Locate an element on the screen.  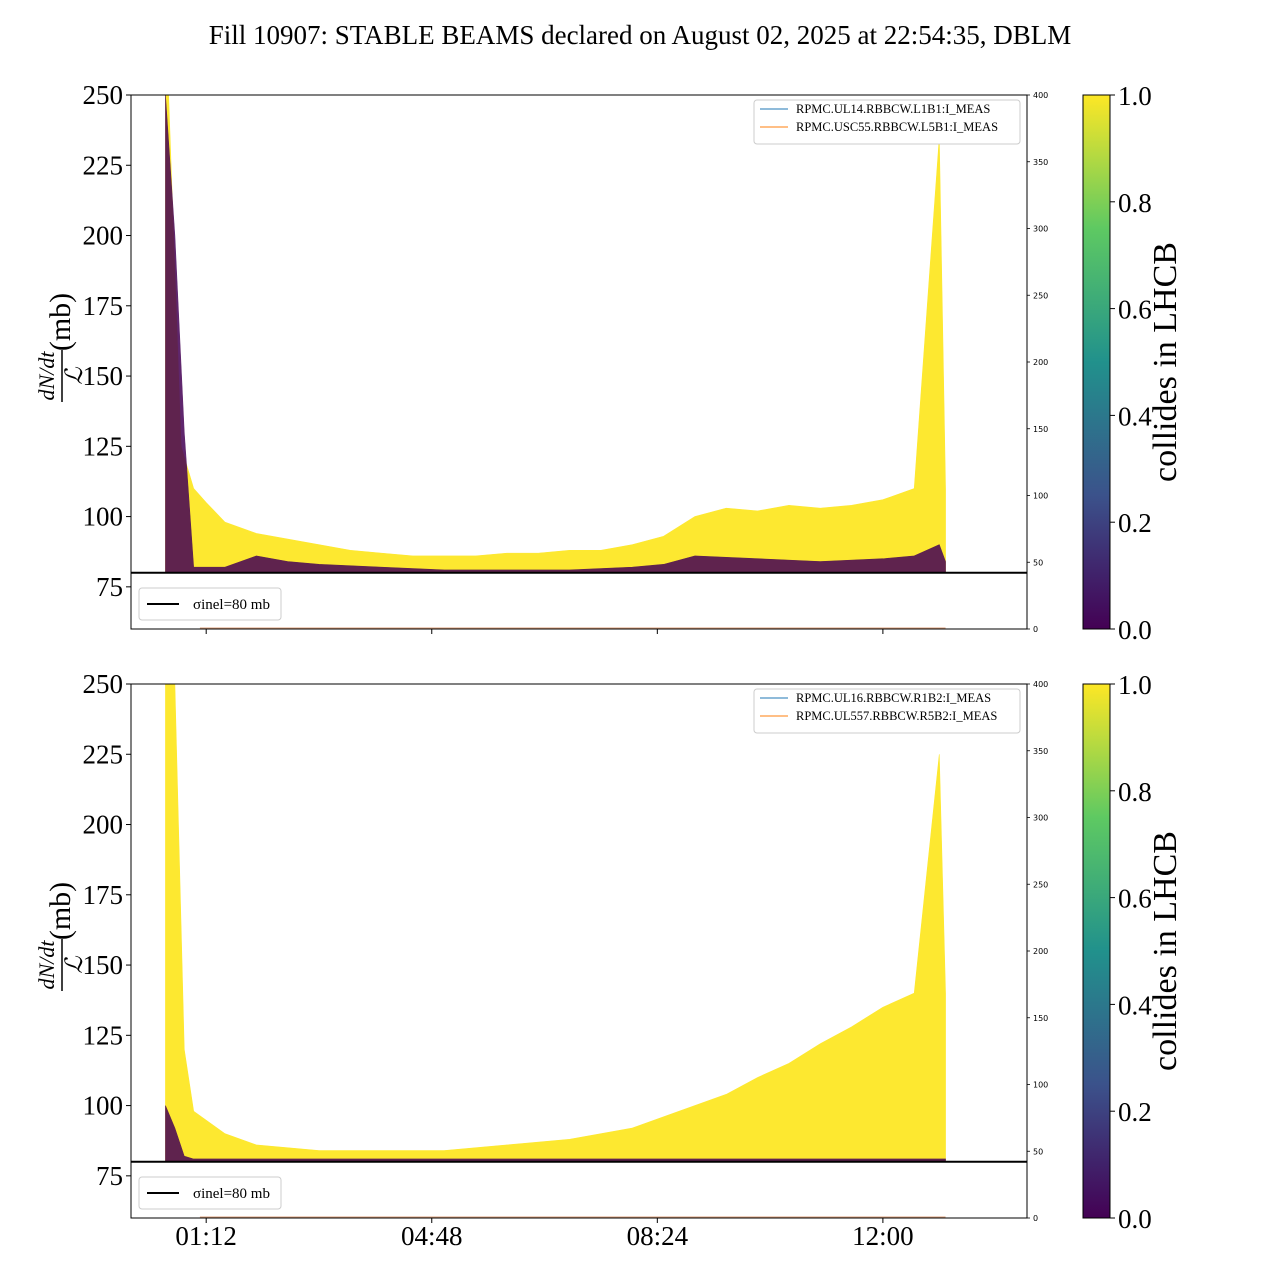
legend-entry: RPMC.UL14.RBBCW.L1B1:I_MEAS is located at coordinates (893, 109).